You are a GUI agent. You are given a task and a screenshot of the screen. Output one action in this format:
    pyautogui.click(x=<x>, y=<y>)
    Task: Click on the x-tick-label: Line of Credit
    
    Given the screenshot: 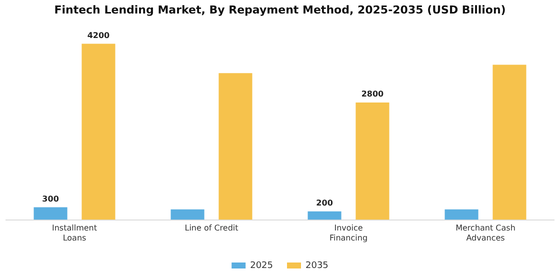 What is the action you would take?
    pyautogui.click(x=211, y=228)
    